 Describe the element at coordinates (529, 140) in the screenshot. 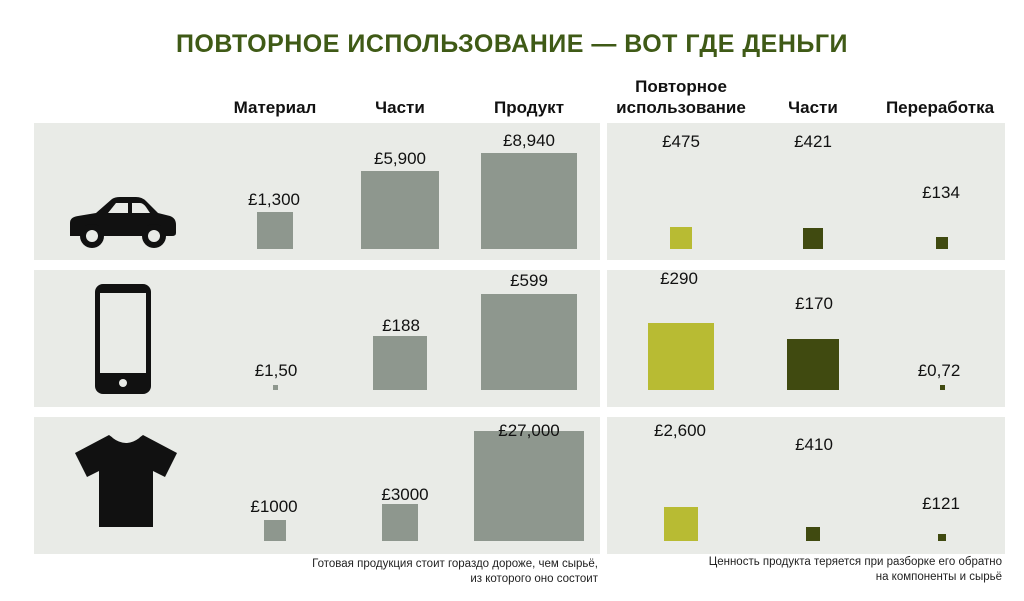

I see `value-label: £8,940` at that location.